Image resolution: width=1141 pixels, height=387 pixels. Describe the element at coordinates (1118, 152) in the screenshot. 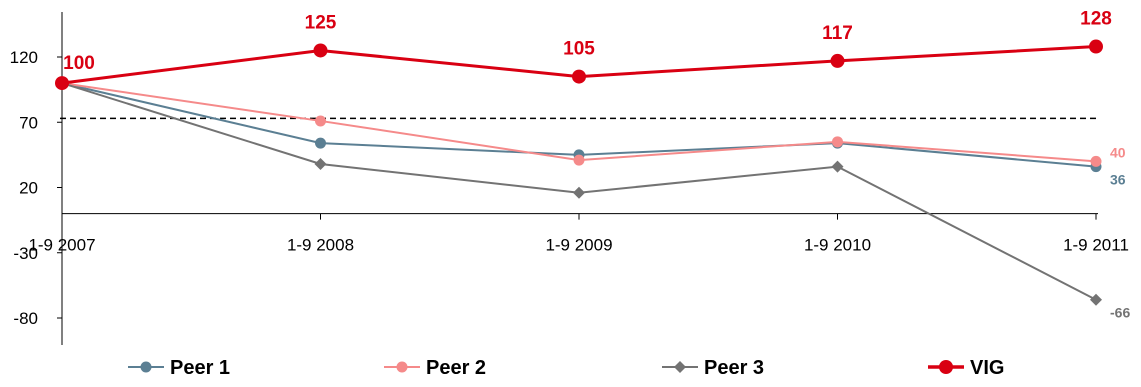

I see `end-label-peer-2: 40` at that location.